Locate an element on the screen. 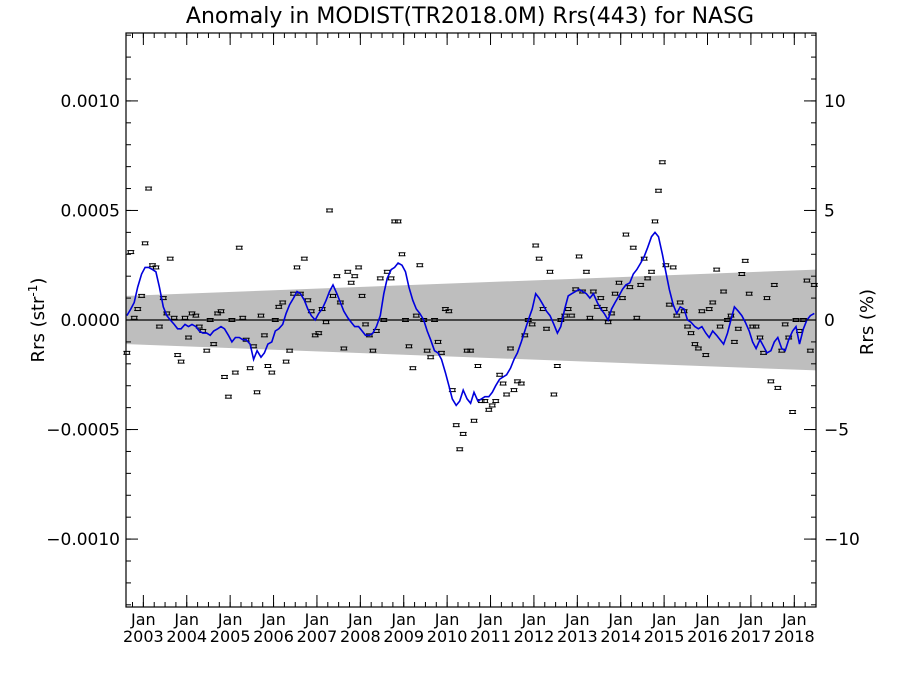 The height and width of the screenshot is (675, 900). left-axis-label-close: ) is located at coordinates (38, 281).